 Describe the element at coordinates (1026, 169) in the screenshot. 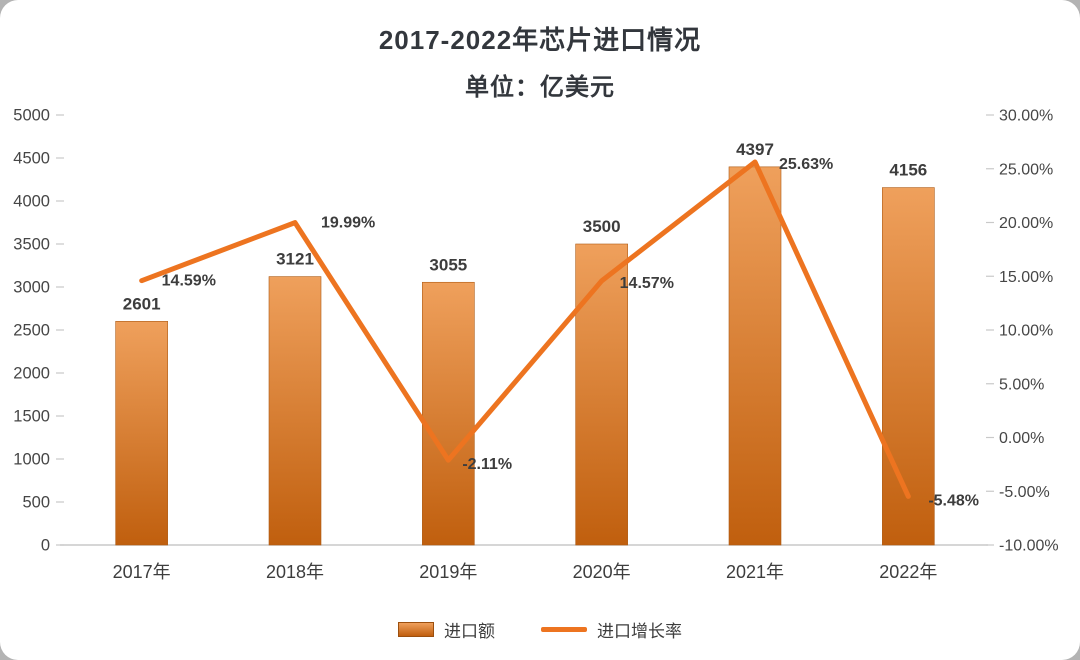

I see `y-axis-right-label: 25.00%` at that location.